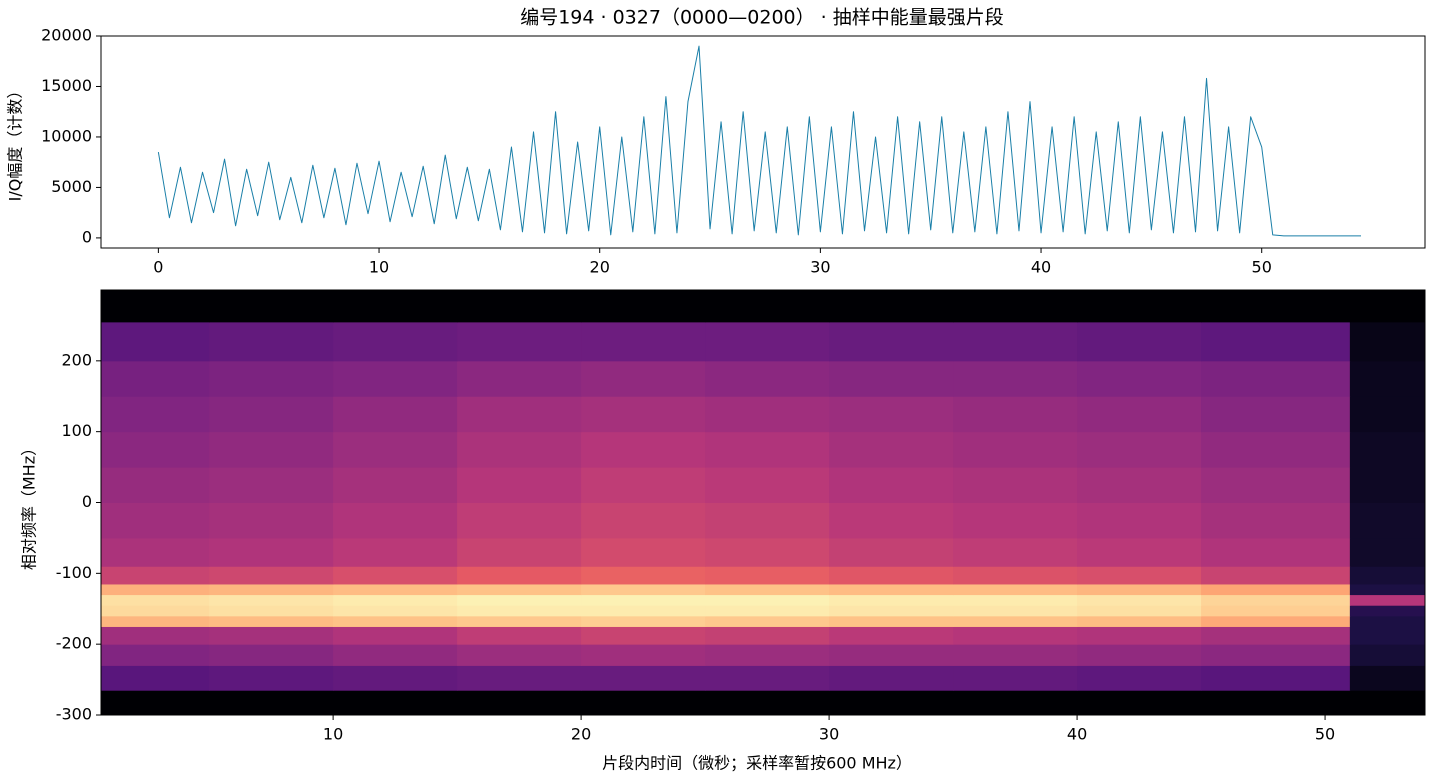 The image size is (1430, 780). Describe the element at coordinates (757, 763) in the screenshot. I see `x-axis-label: 片段内时间（微秒；采样率暂按600 MHz）` at that location.